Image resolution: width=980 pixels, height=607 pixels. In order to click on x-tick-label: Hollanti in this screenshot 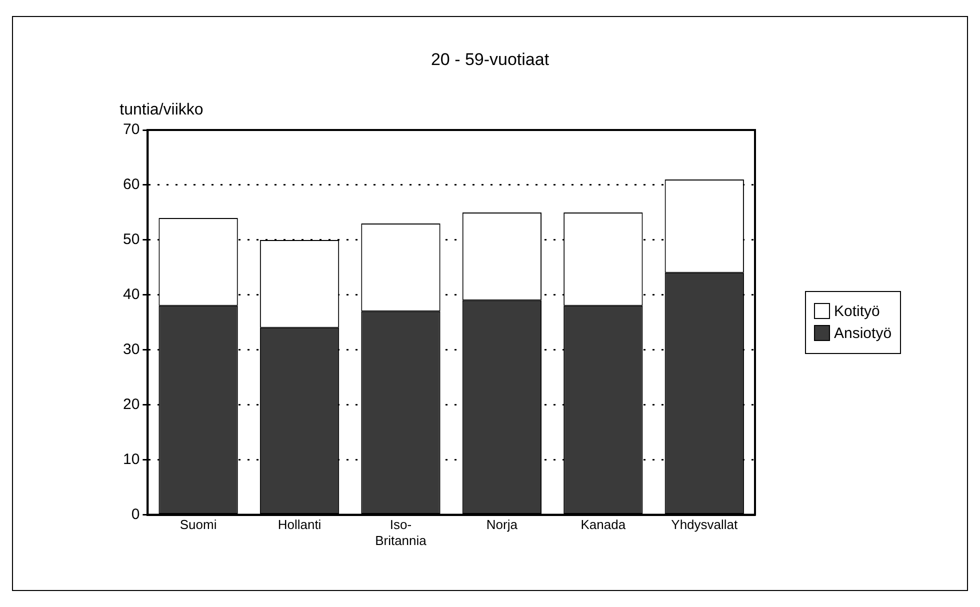, I will do `click(300, 524)`.